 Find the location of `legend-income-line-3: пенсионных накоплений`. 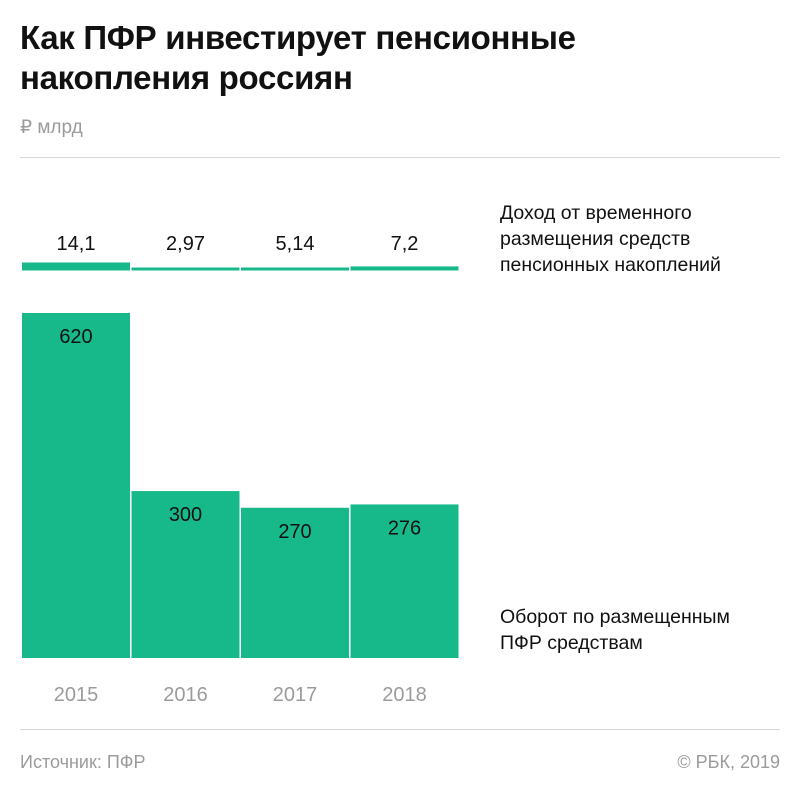

legend-income-line-3: пенсионных накоплений is located at coordinates (610, 265).